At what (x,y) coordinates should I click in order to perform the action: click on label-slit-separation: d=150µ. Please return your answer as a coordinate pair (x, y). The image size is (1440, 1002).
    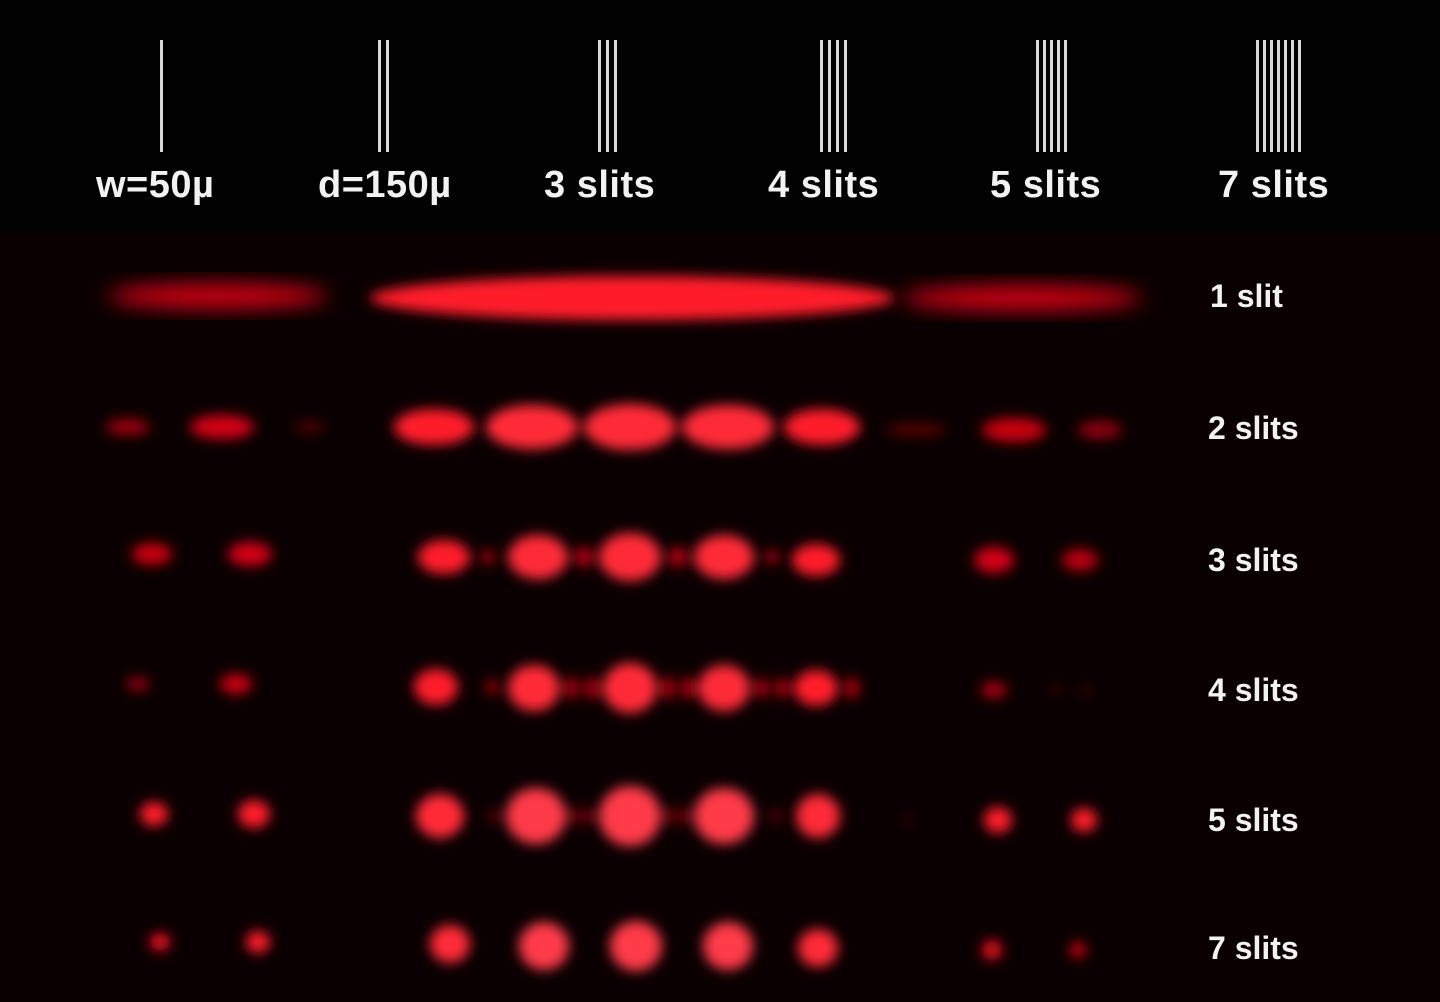
    Looking at the image, I should click on (385, 185).